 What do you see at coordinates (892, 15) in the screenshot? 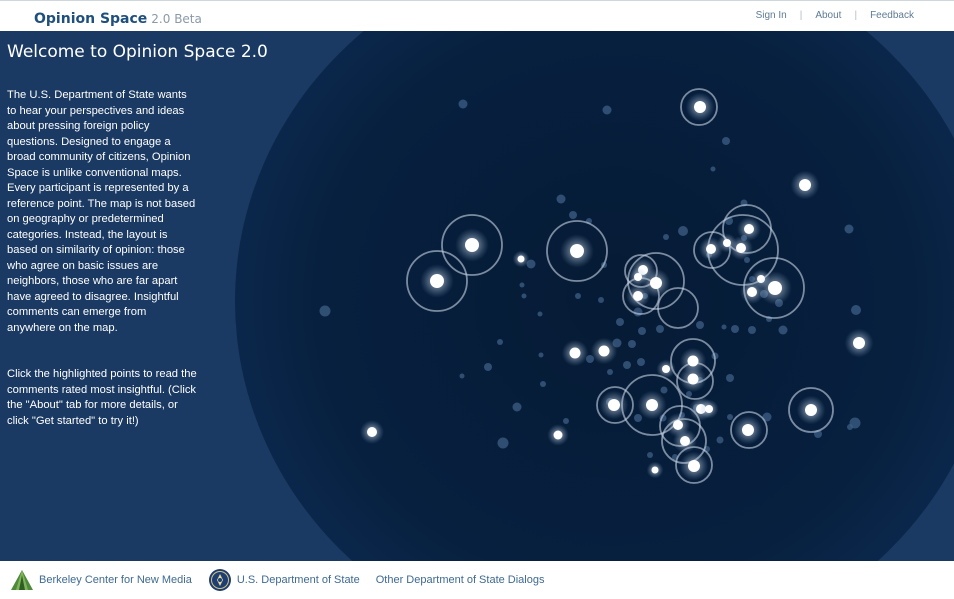
I see `feedback-link: Feedback` at bounding box center [892, 15].